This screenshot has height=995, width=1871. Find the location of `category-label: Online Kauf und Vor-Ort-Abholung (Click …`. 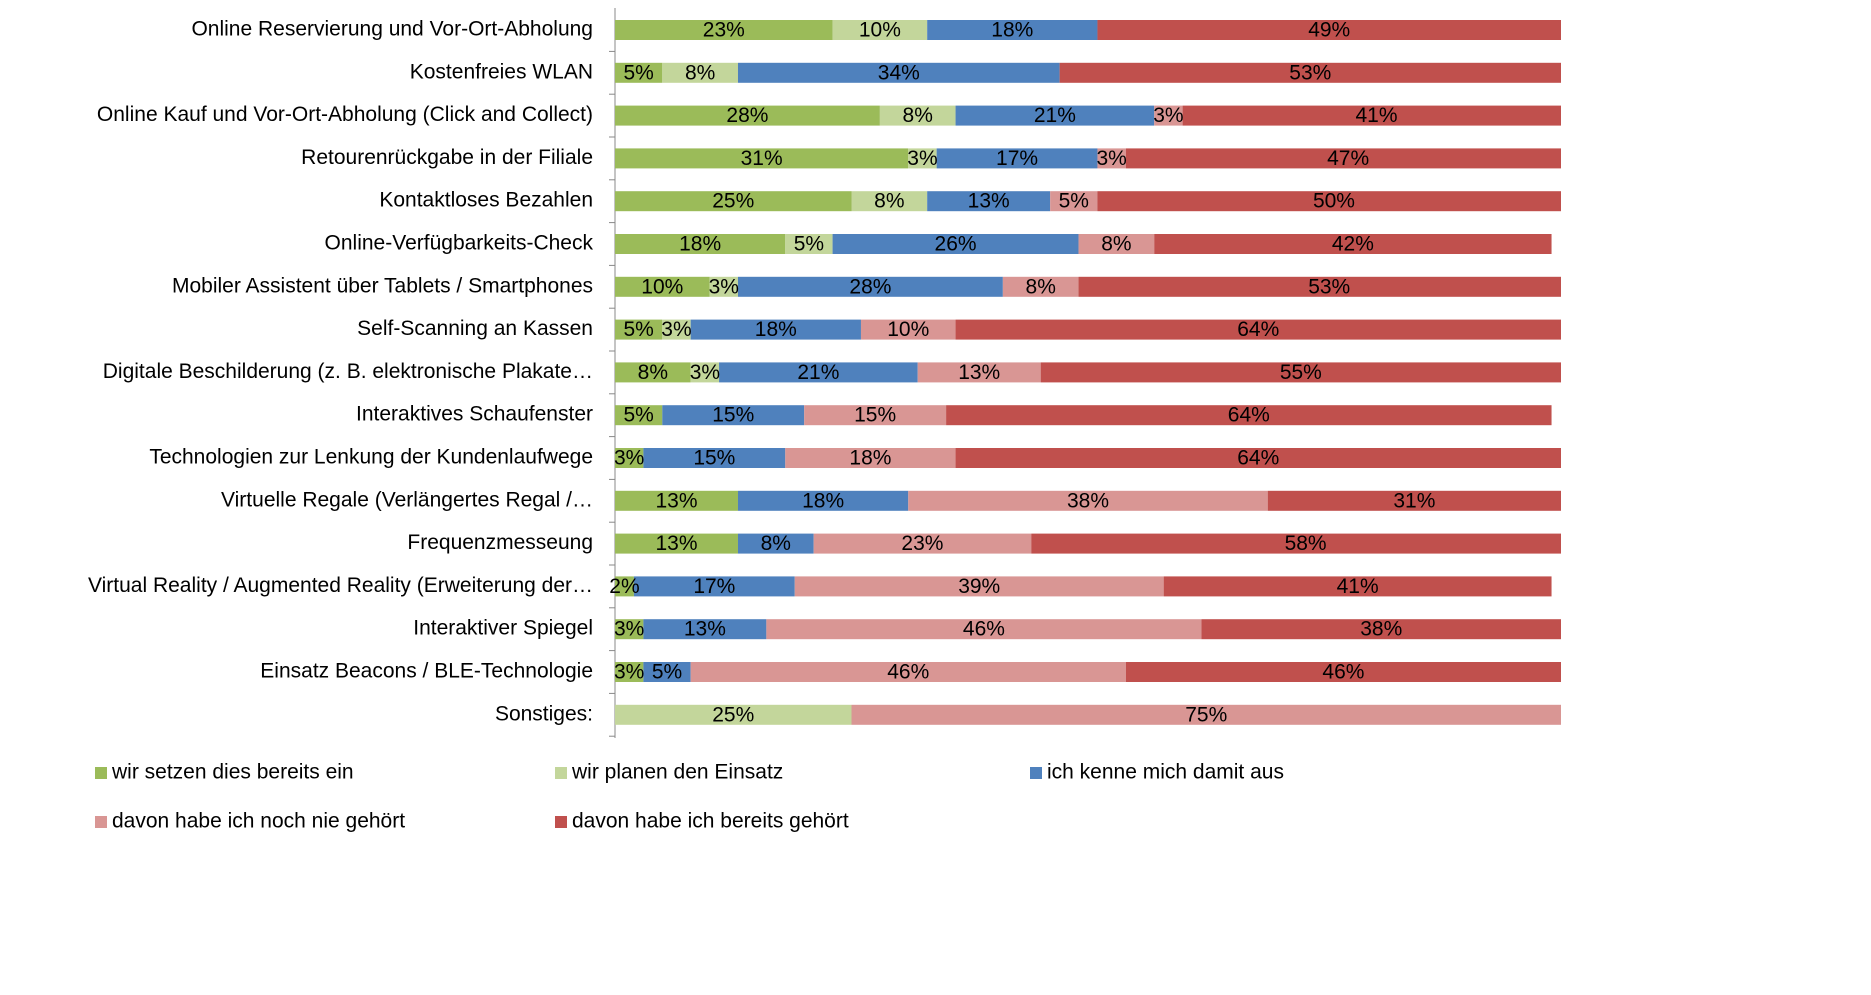

category-label: Online Kauf und Vor-Ort-Abholung (Click … is located at coordinates (345, 114).